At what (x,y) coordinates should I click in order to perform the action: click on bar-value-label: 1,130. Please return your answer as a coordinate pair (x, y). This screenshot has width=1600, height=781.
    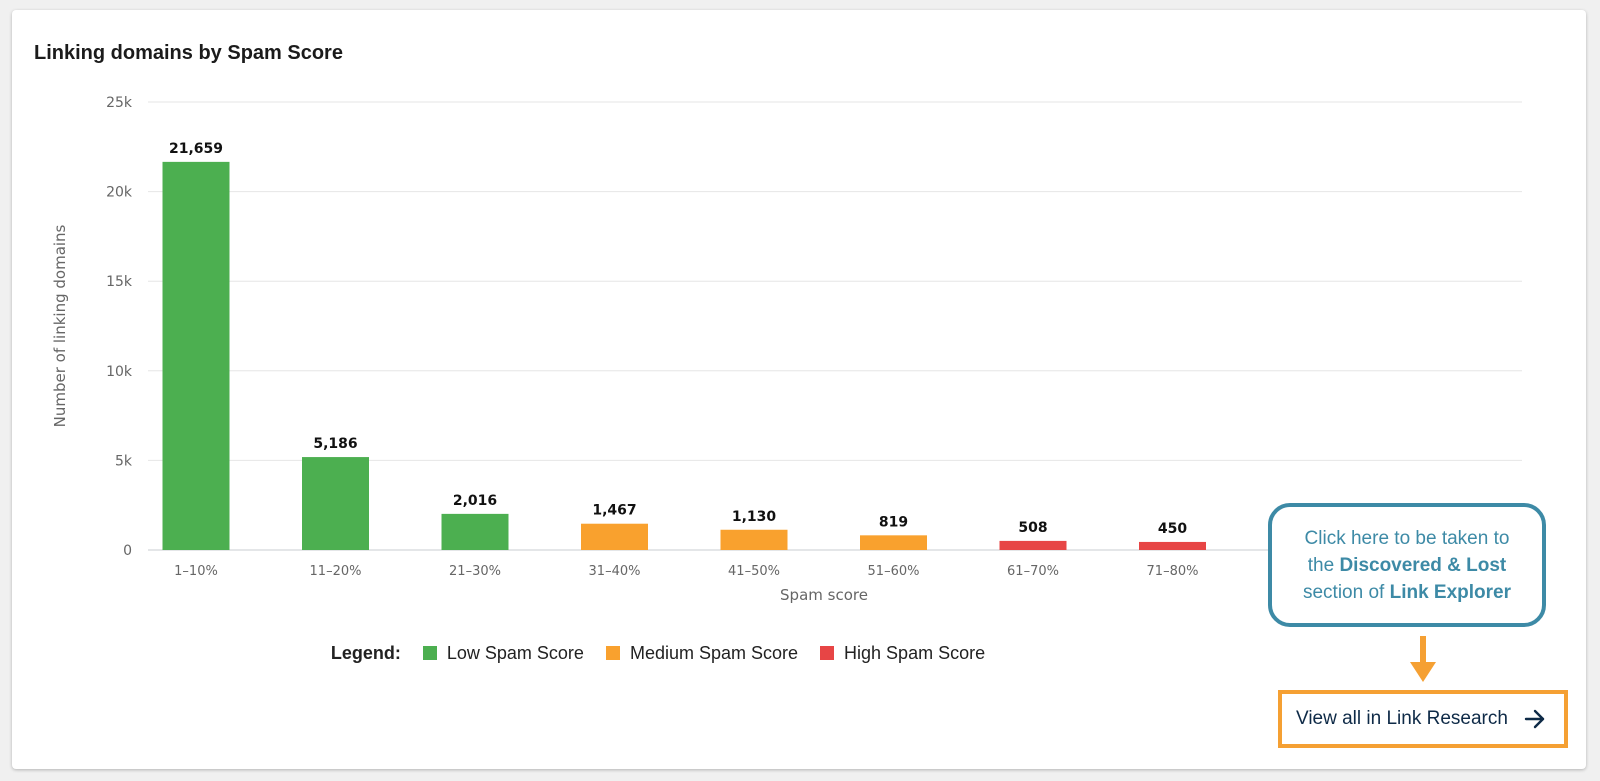
    Looking at the image, I should click on (754, 517).